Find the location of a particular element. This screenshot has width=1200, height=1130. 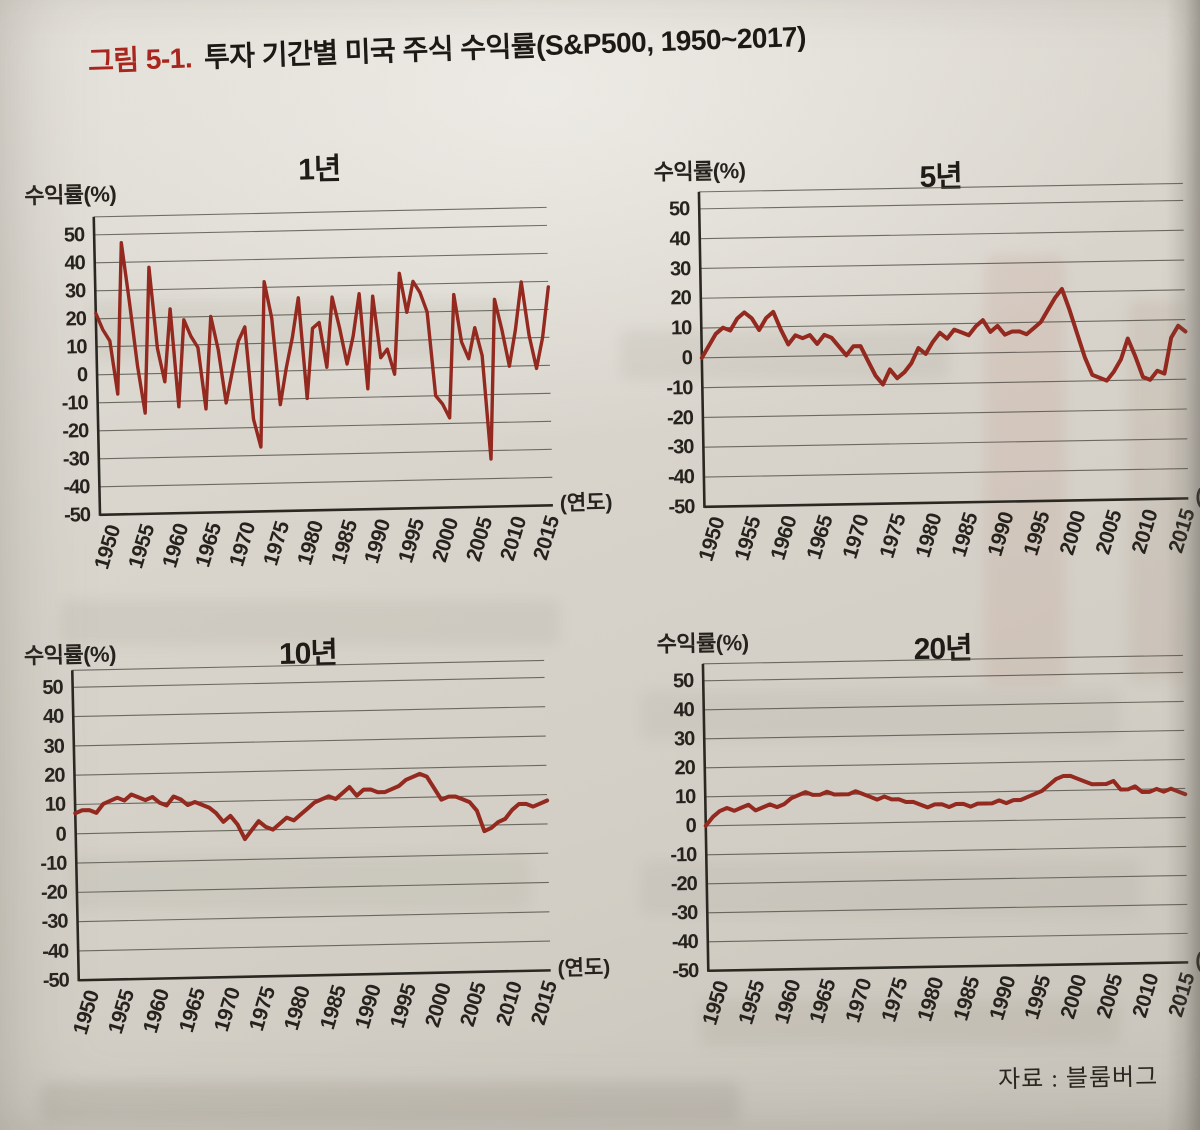

figure-title-text: 투자 기간별 미국 주식 수익률(S&P500, 1950~2017) is located at coordinates (505, 46).